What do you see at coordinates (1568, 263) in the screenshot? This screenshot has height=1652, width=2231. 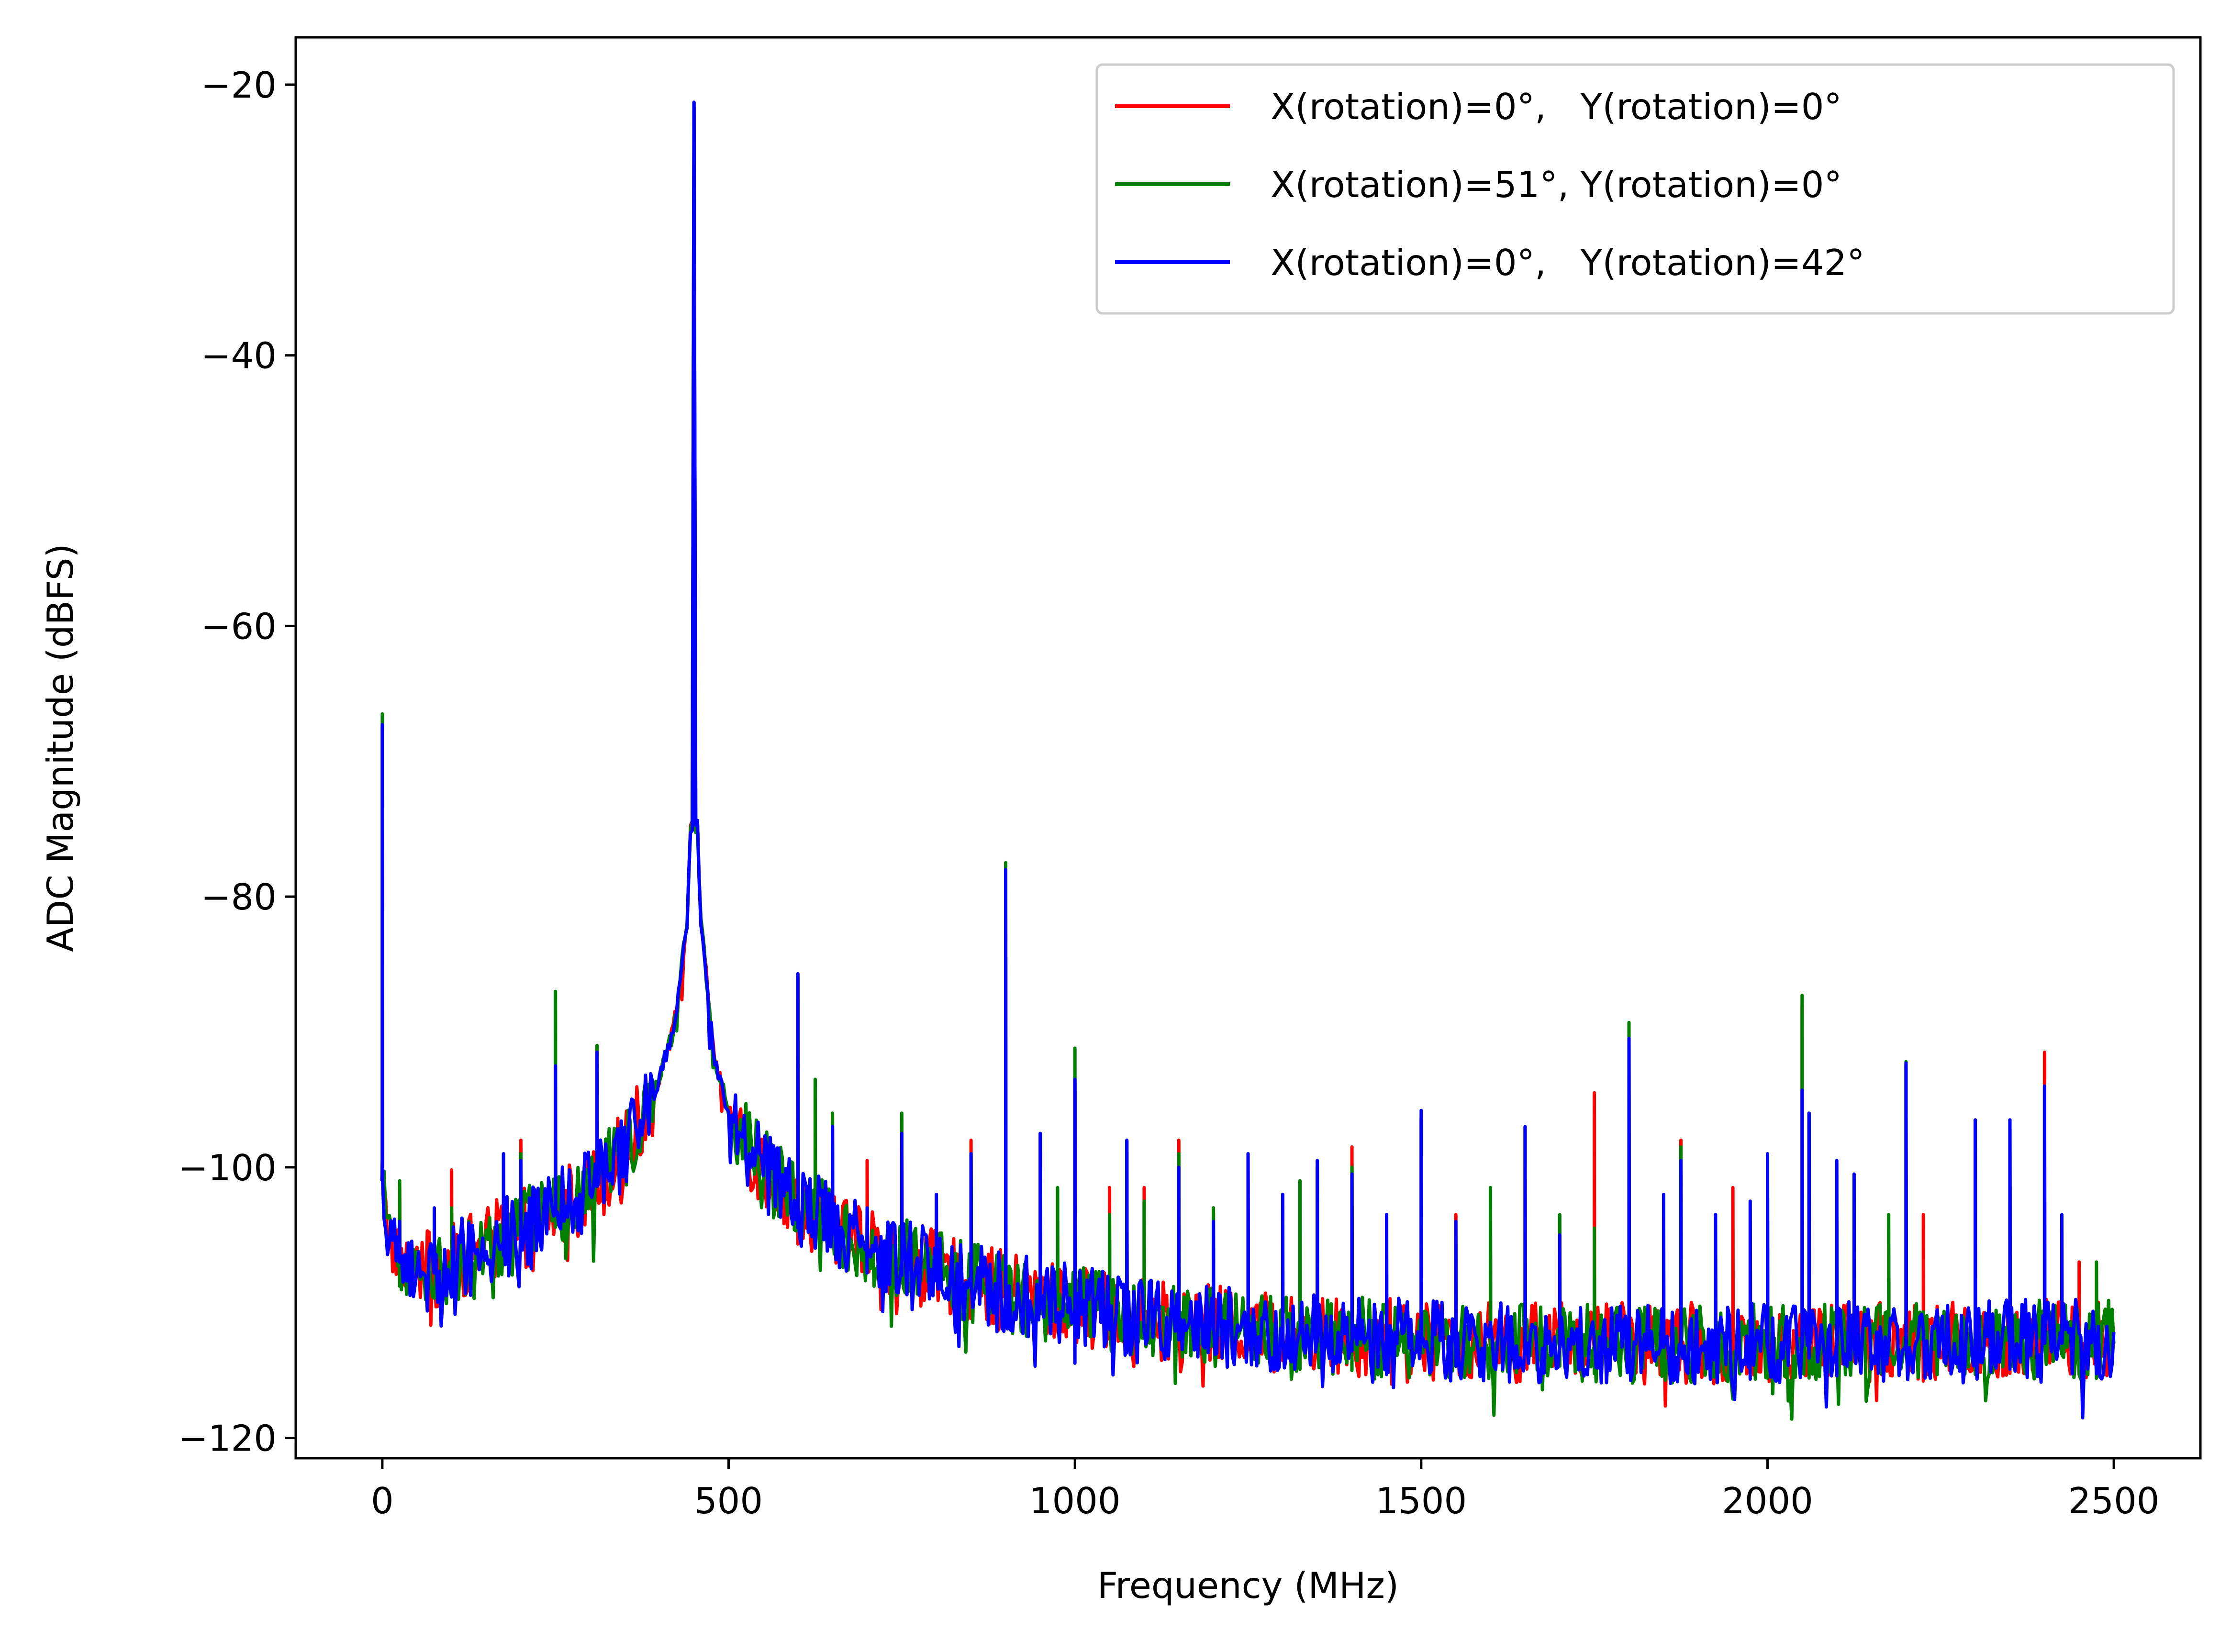 I see `legend-label-3: X(rotation)=0°, Y(rotation)=42°` at bounding box center [1568, 263].